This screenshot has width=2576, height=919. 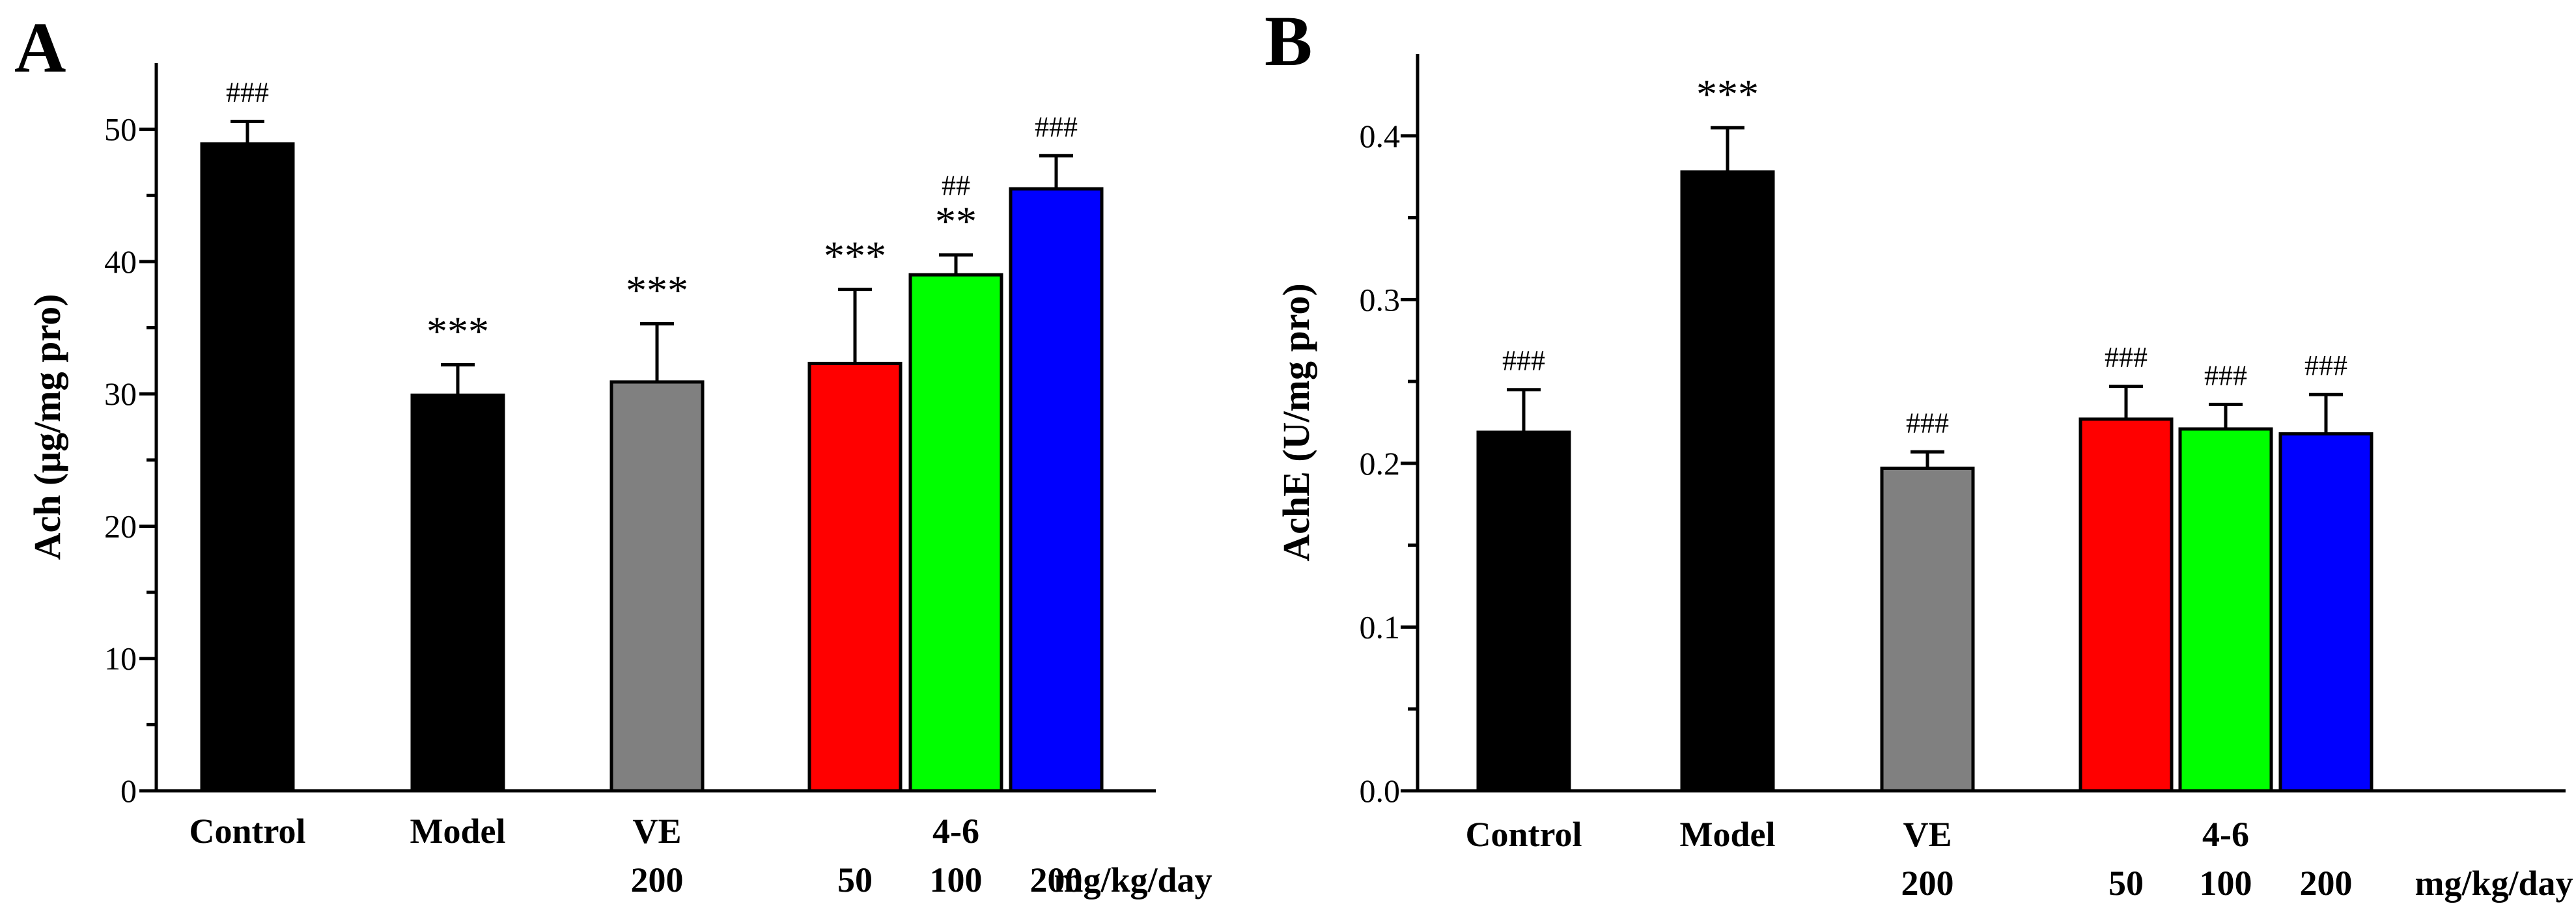 I want to click on y-tick-label: 0.2, so click(x=1381, y=464).